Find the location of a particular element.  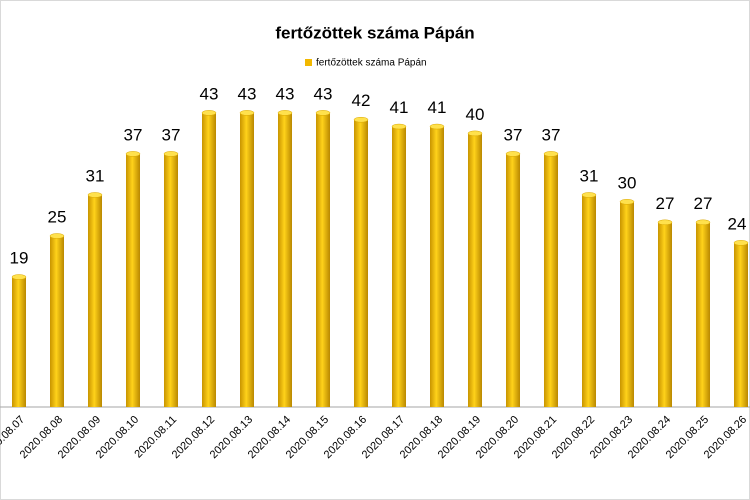

chart-title: fertőzöttek száma Pápán is located at coordinates (374, 32).